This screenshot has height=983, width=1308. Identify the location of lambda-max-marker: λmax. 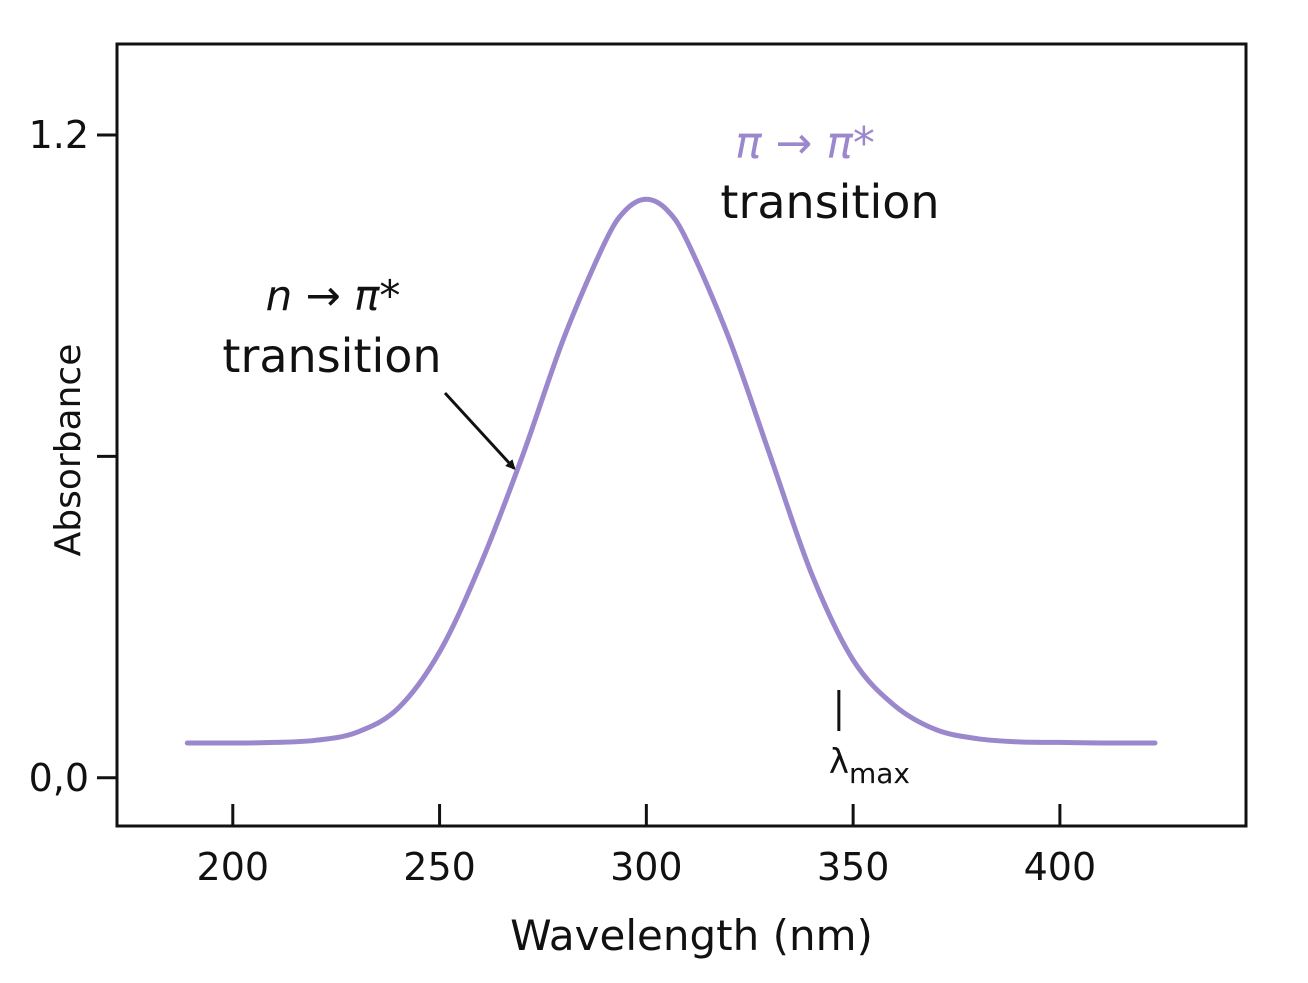
(869, 740).